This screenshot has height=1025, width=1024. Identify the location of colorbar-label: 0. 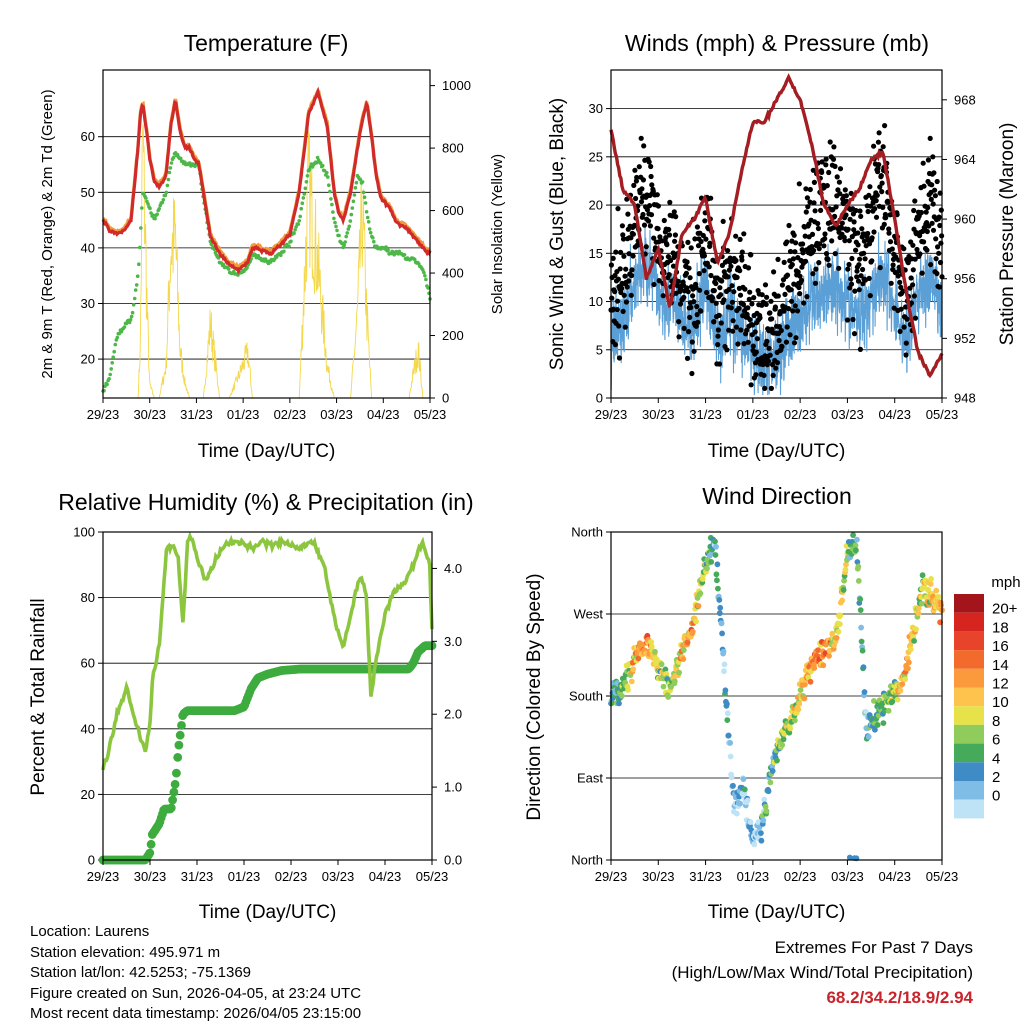
(996, 796).